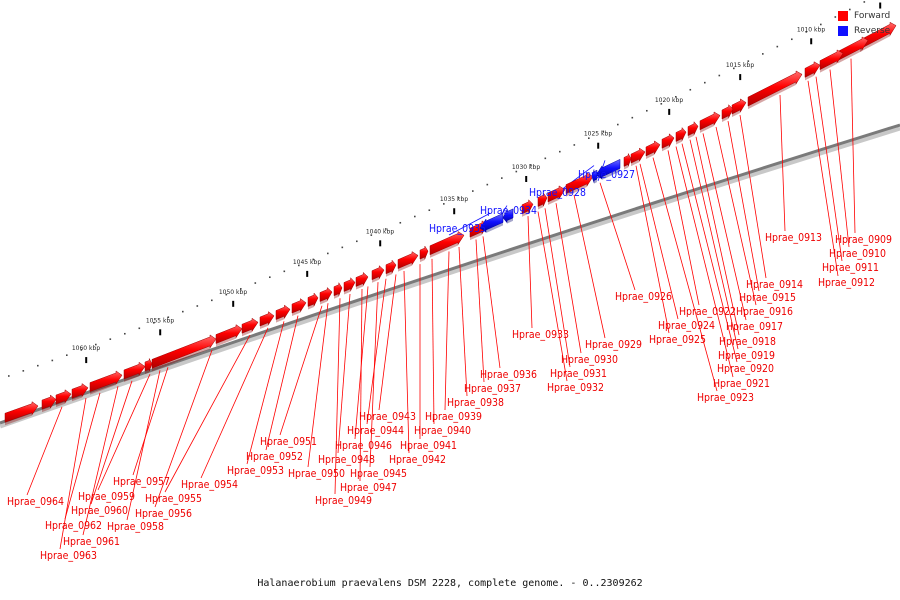 This screenshot has height=600, width=900. I want to click on gene-label-hprae-0957: Hprae_0957, so click(141, 482).